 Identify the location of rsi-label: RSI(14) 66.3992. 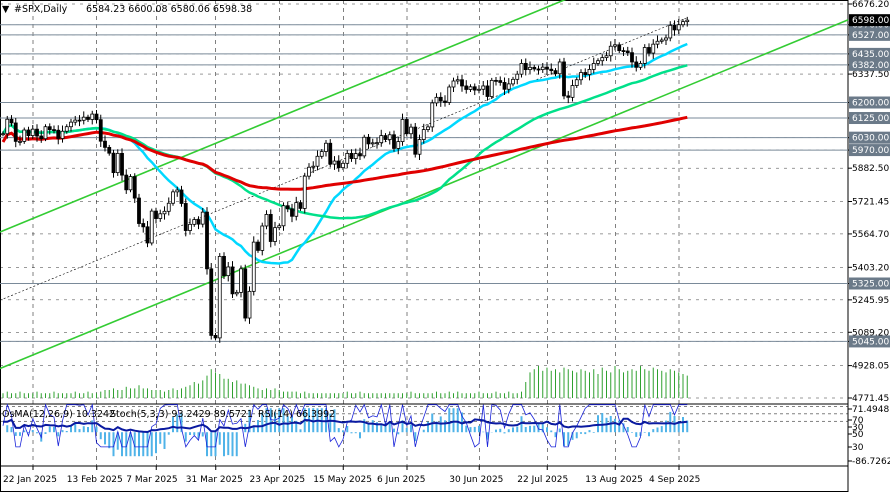
(296, 414).